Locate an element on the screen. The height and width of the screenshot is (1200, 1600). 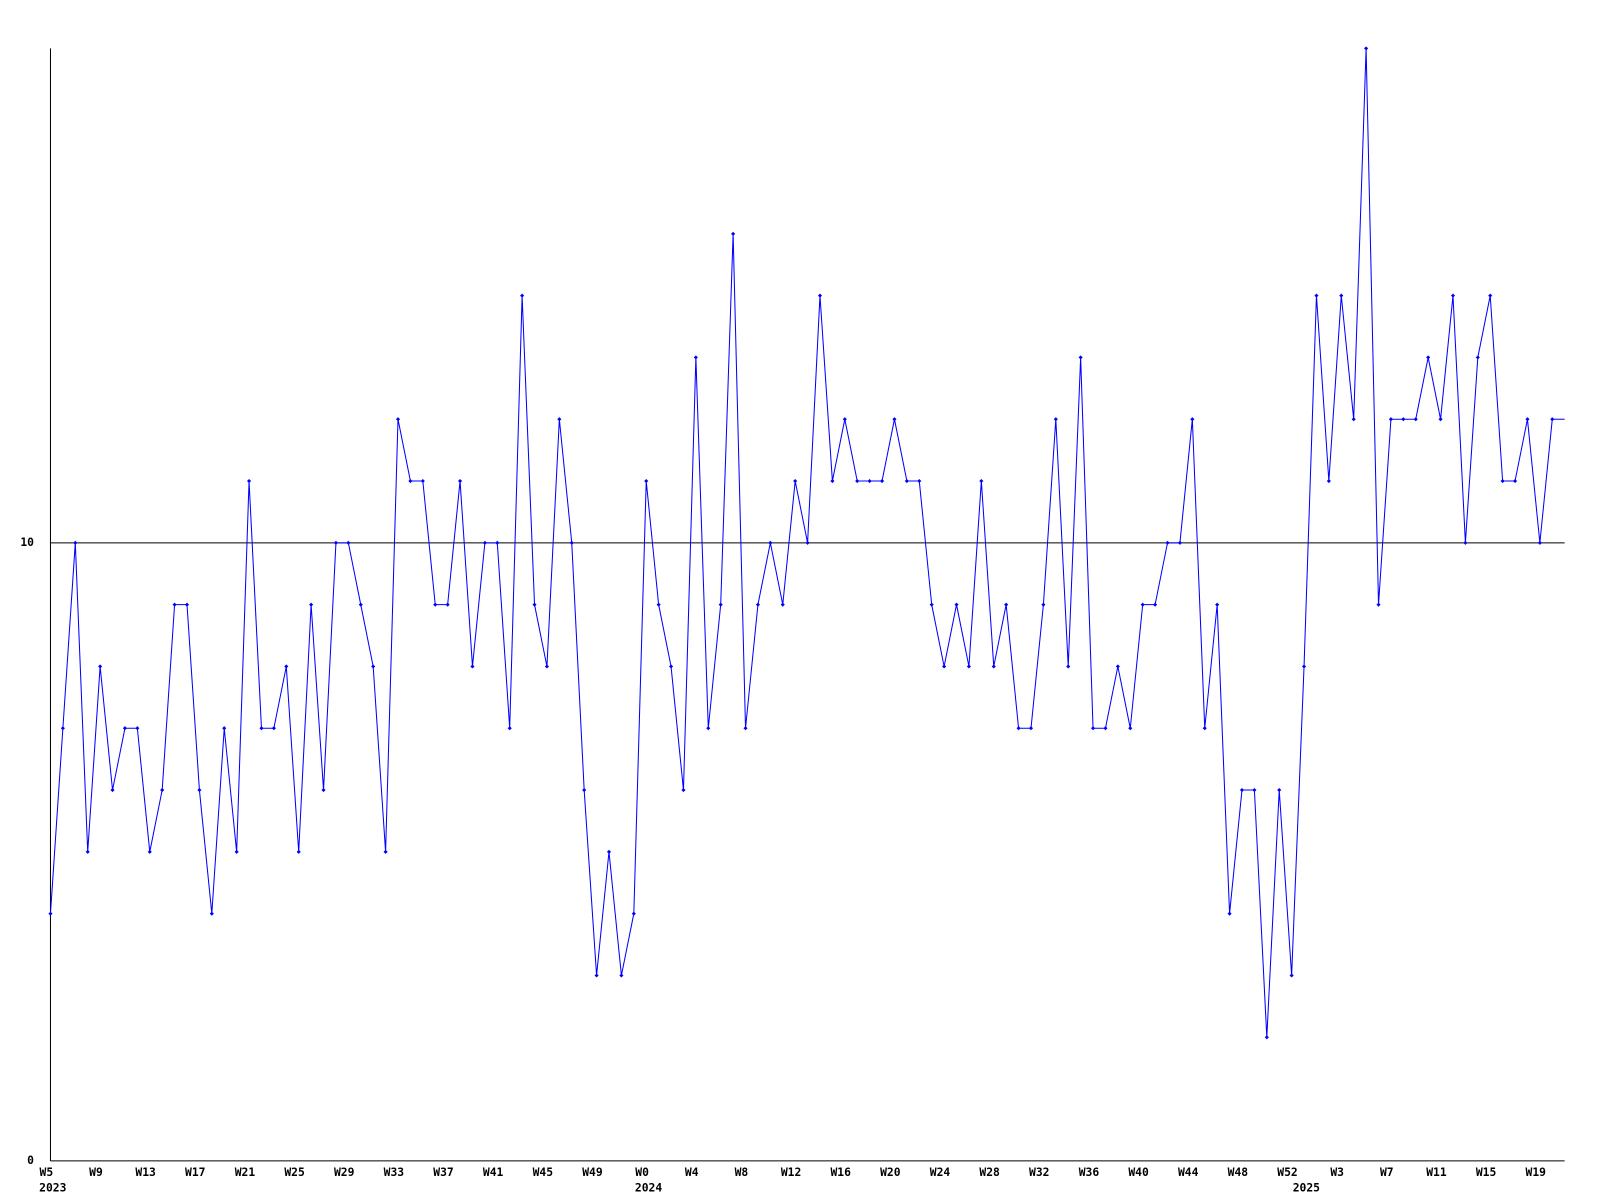
x-year-label: 2023 is located at coordinates (52, 1188).